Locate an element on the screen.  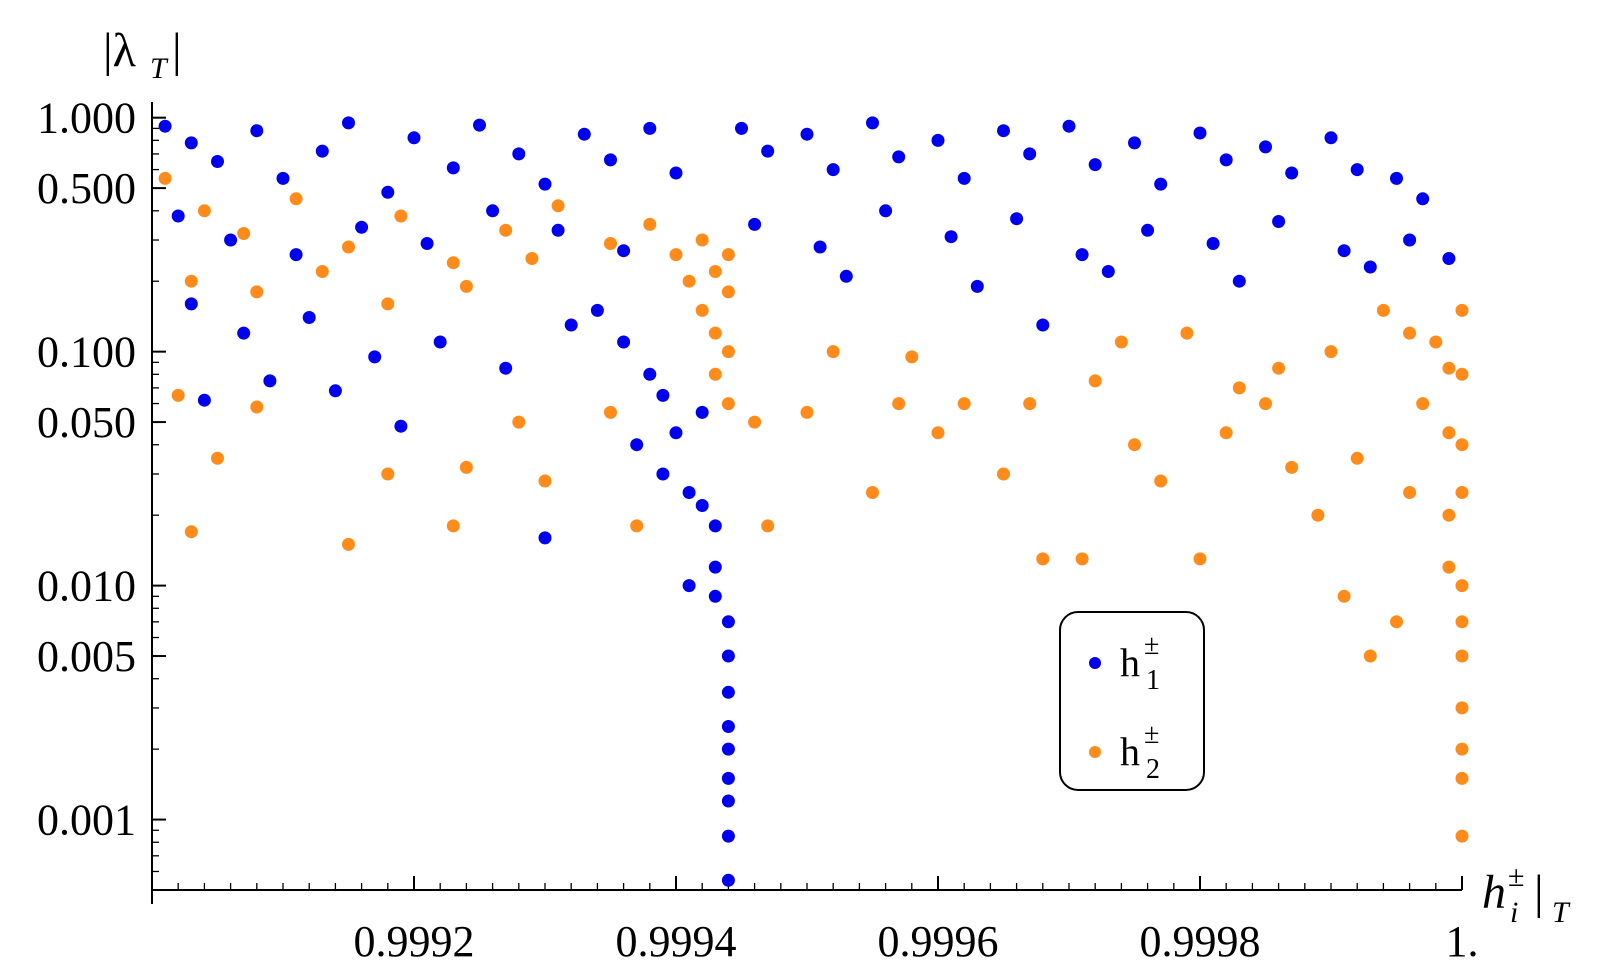
x-axis-title-bar: | is located at coordinates (1539, 892).